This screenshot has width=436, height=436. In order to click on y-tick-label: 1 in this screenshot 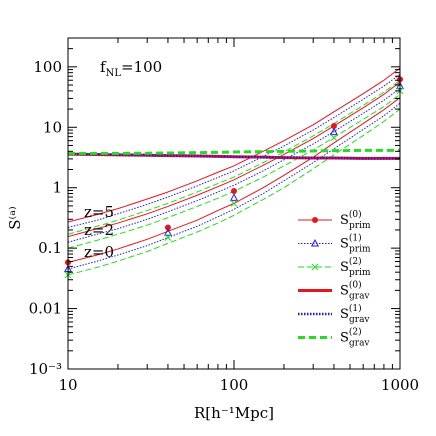, I will do `click(57, 188)`.